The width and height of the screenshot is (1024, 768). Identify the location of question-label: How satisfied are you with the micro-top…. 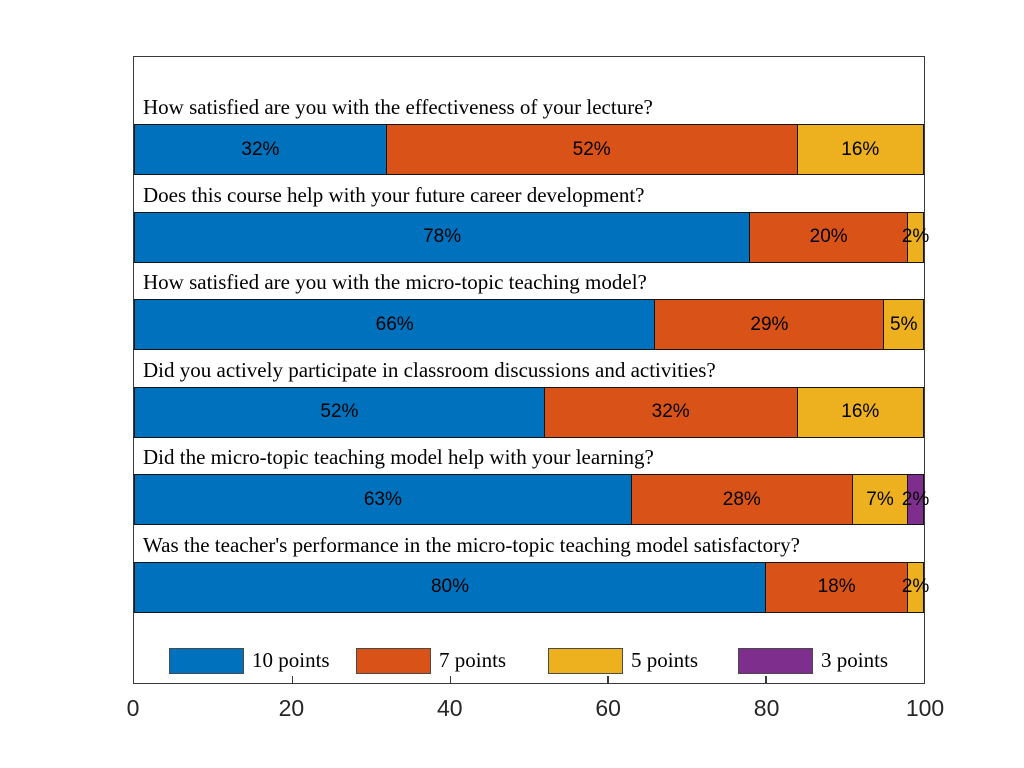
(395, 282).